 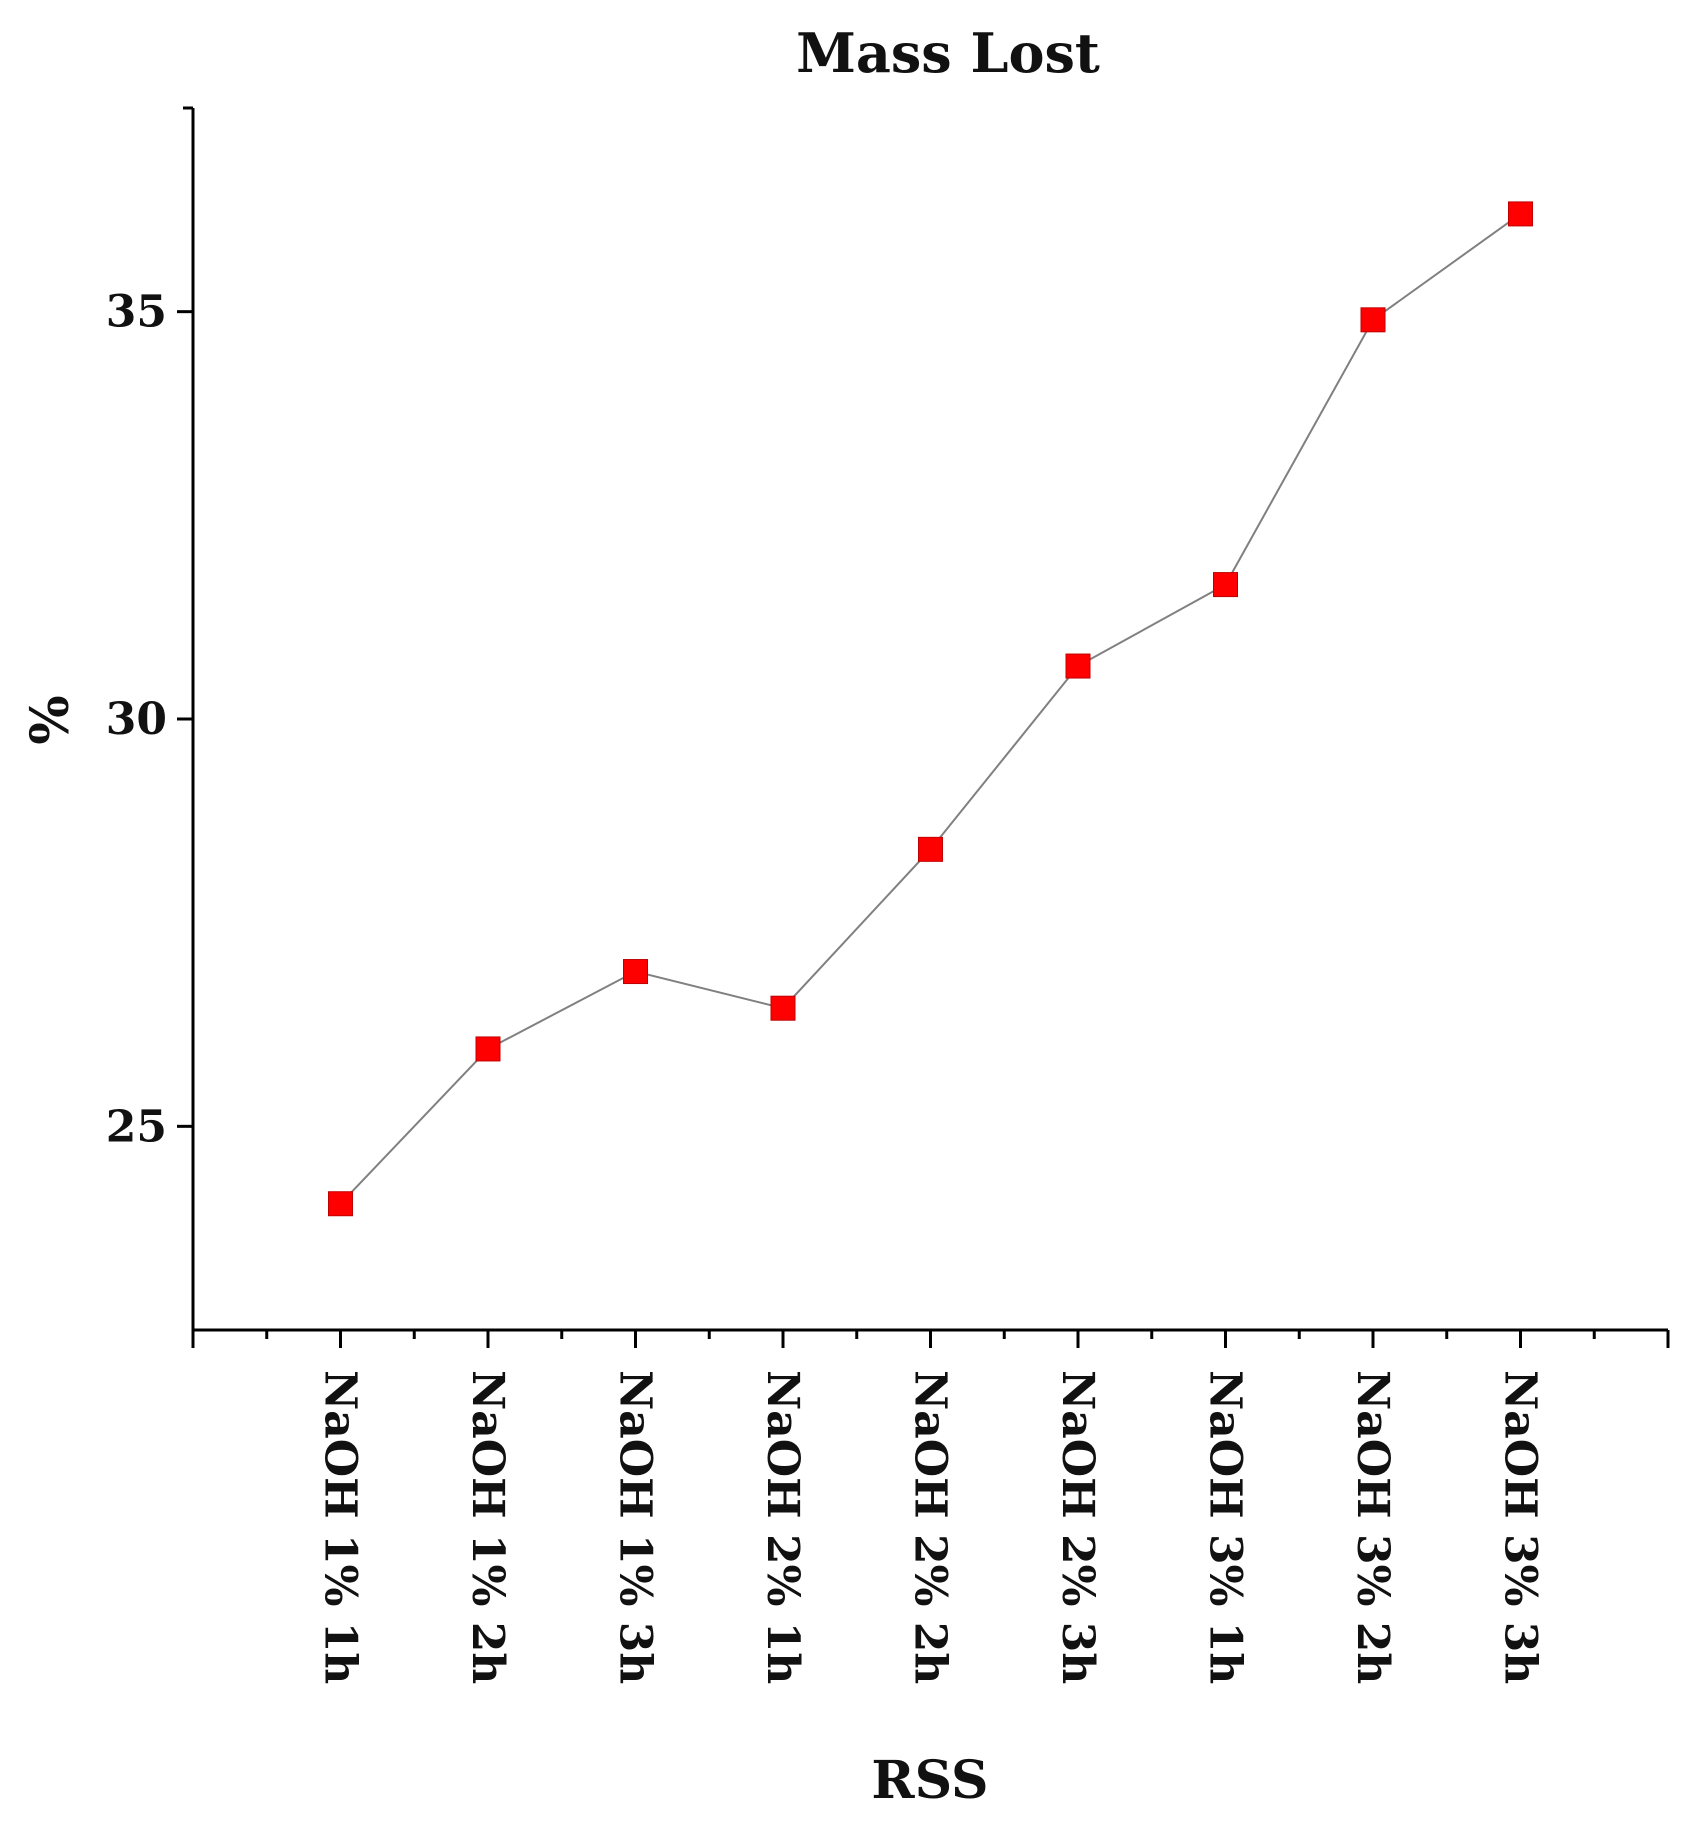 I want to click on x-tick-label: NaOH 1% 3h, so click(x=635, y=1527).